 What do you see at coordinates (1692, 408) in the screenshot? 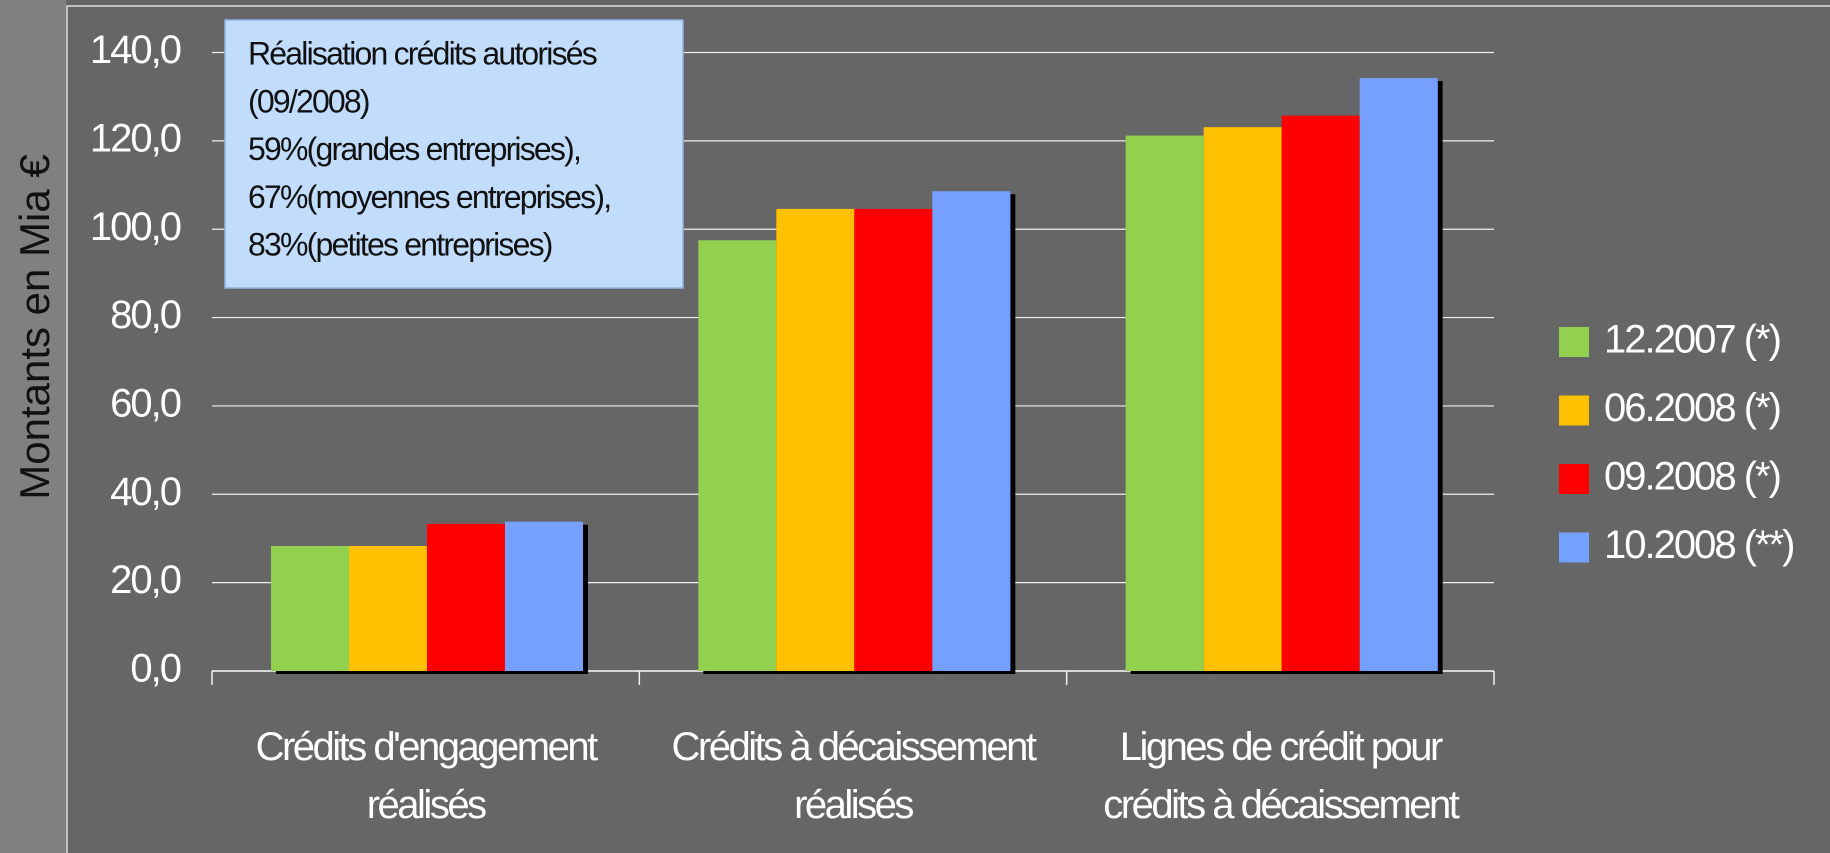
I see `legend-label: 06.2008 (*)` at bounding box center [1692, 408].